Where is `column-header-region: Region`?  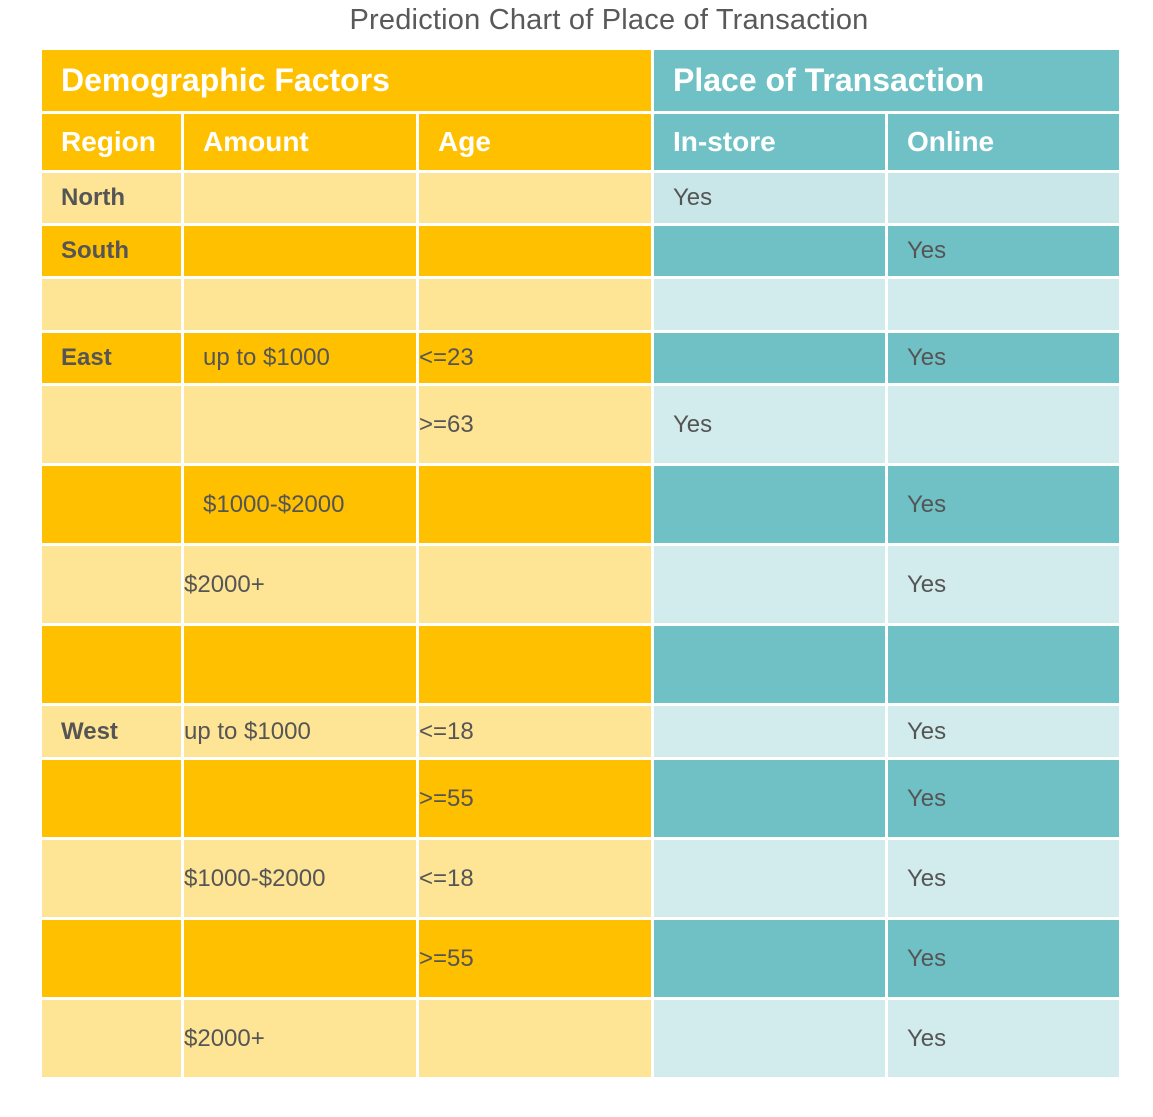
column-header-region: Region is located at coordinates (111, 142).